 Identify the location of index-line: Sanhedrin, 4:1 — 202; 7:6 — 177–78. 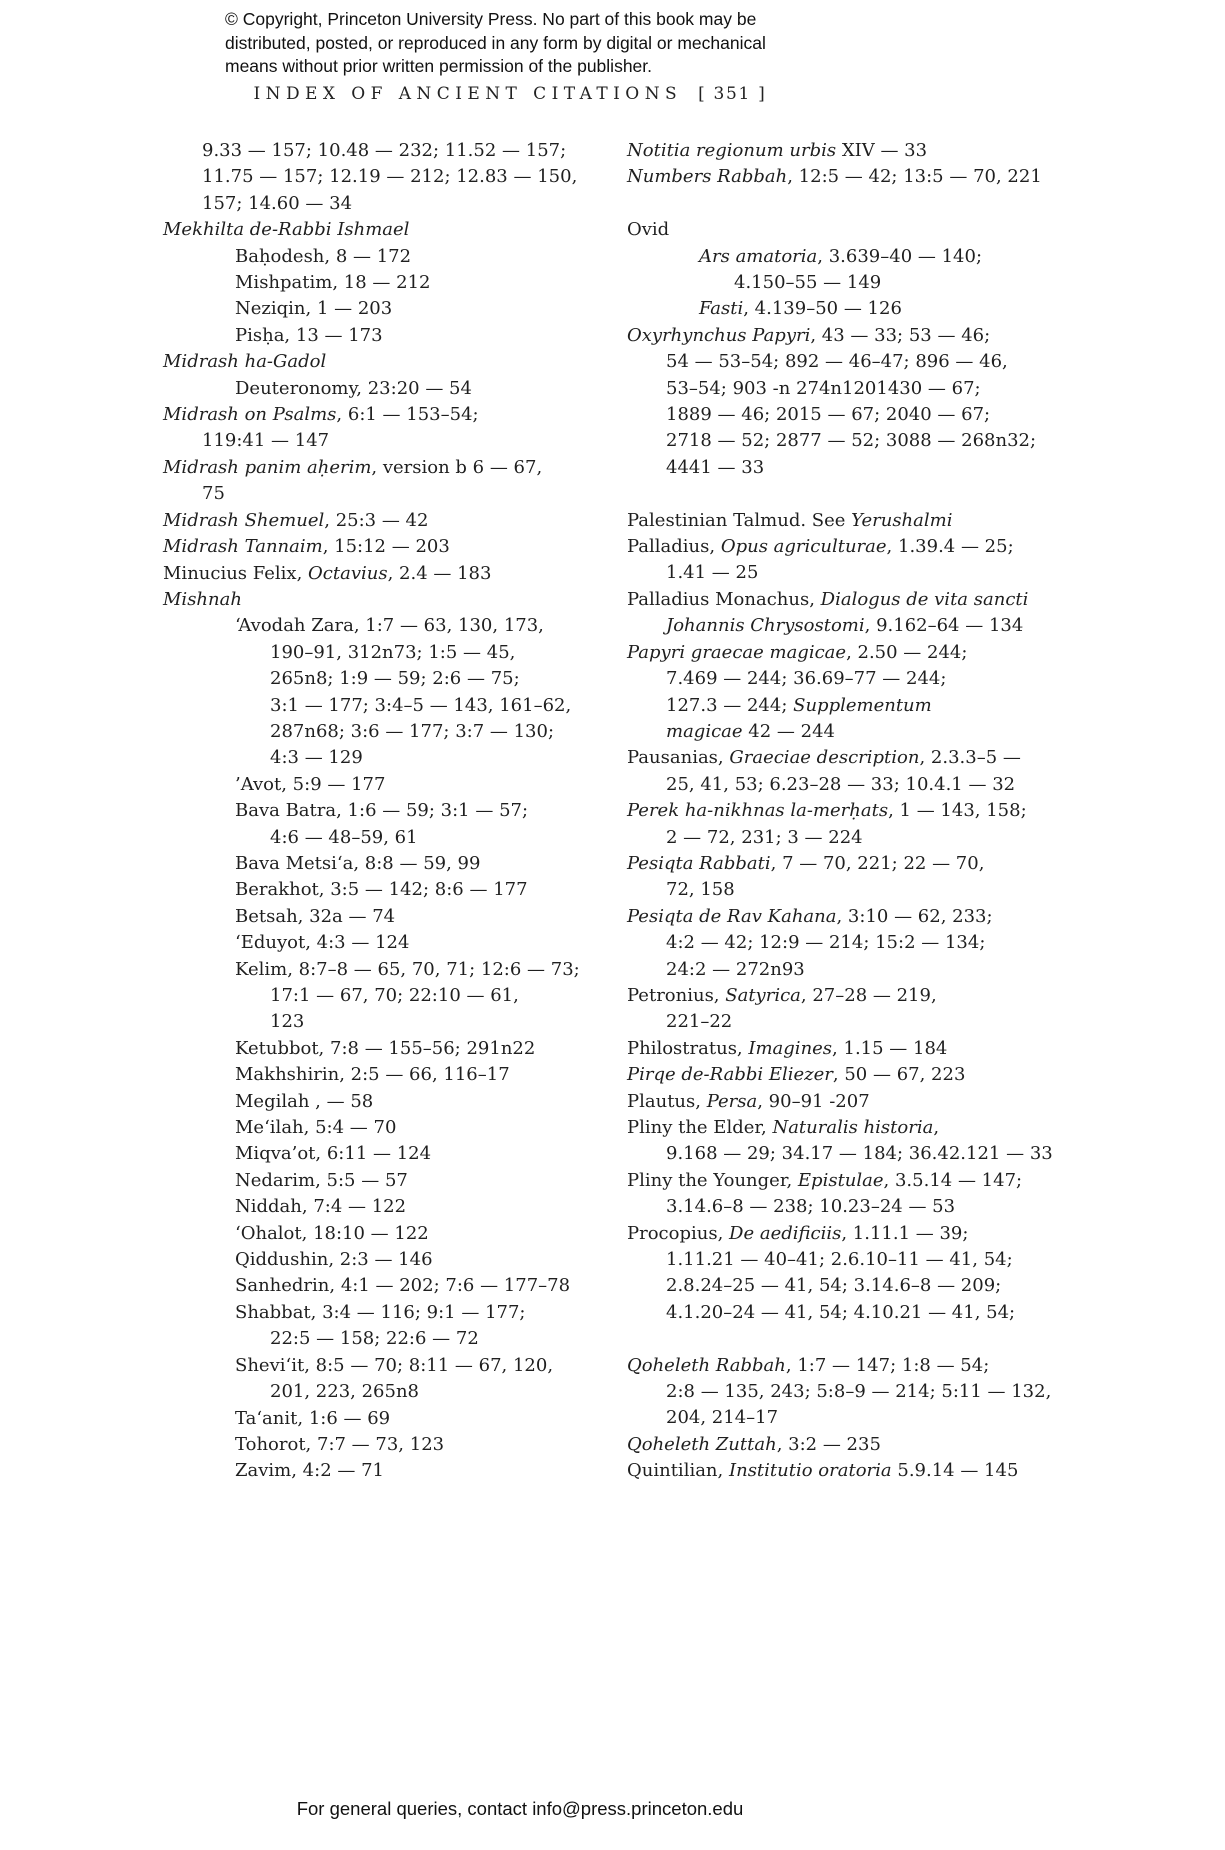
(403, 1286).